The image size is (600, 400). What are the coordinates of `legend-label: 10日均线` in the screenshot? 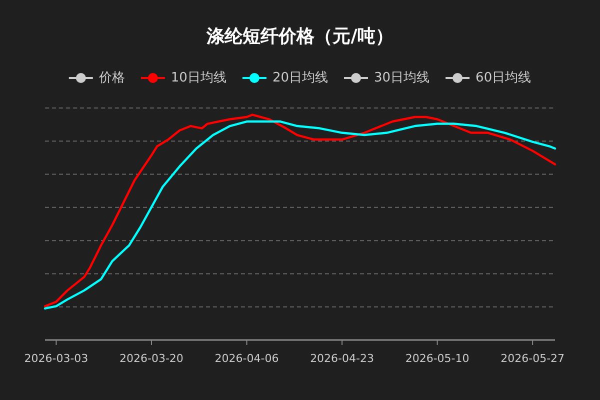 It's located at (198, 78).